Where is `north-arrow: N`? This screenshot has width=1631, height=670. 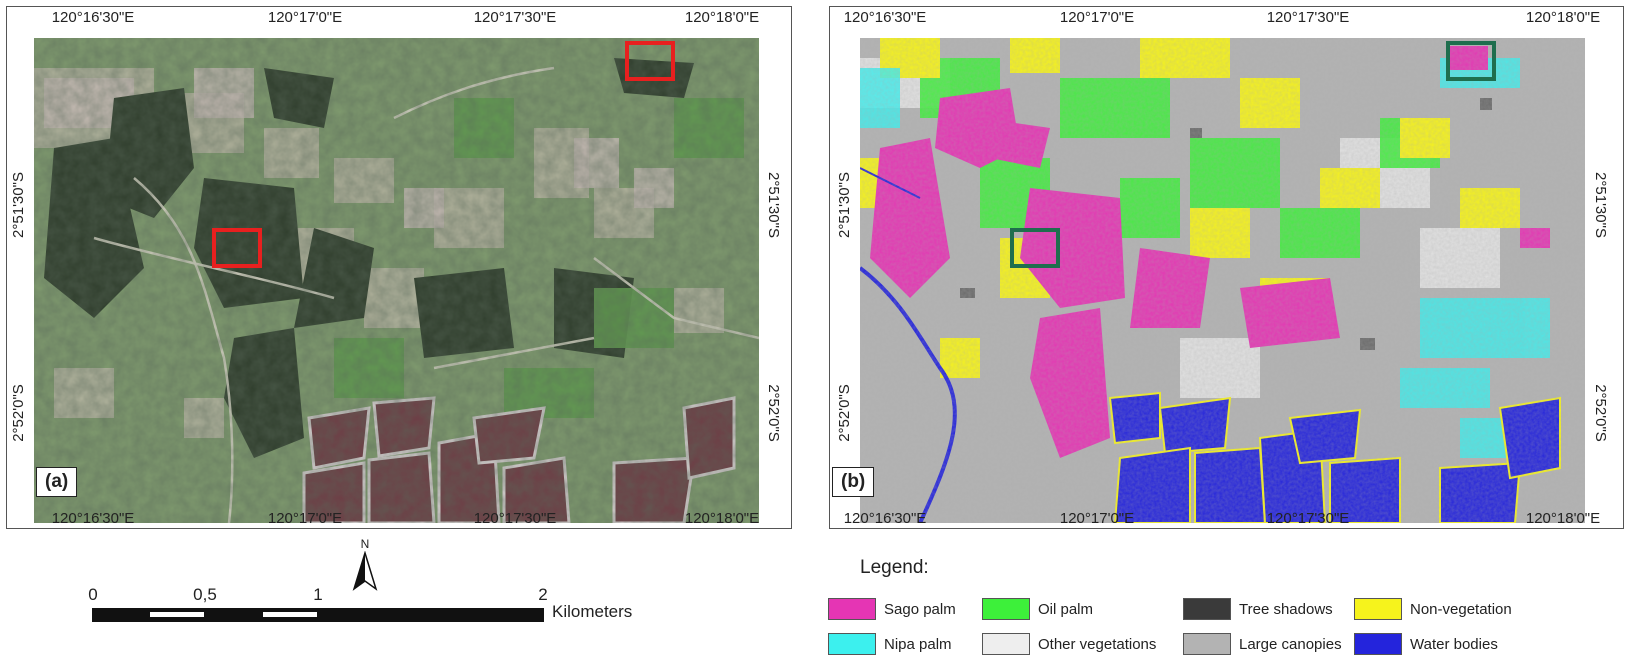
north-arrow: N is located at coordinates (365, 566).